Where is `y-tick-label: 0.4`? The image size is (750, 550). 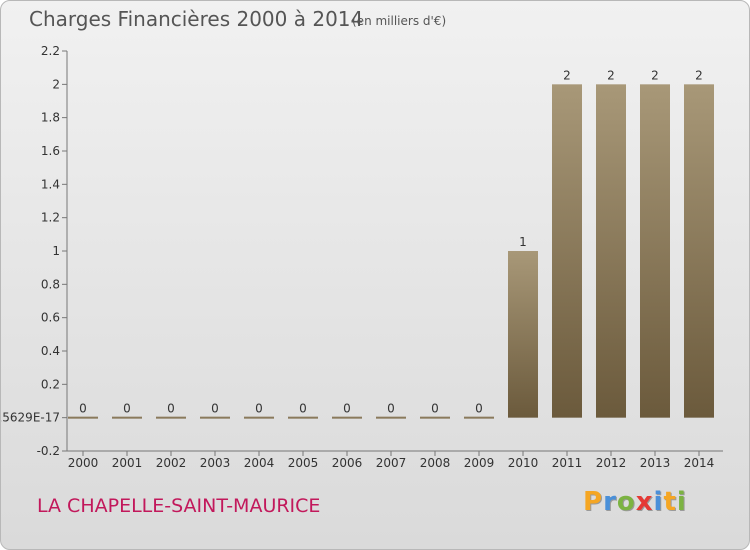
y-tick-label: 0.4 is located at coordinates (50, 351).